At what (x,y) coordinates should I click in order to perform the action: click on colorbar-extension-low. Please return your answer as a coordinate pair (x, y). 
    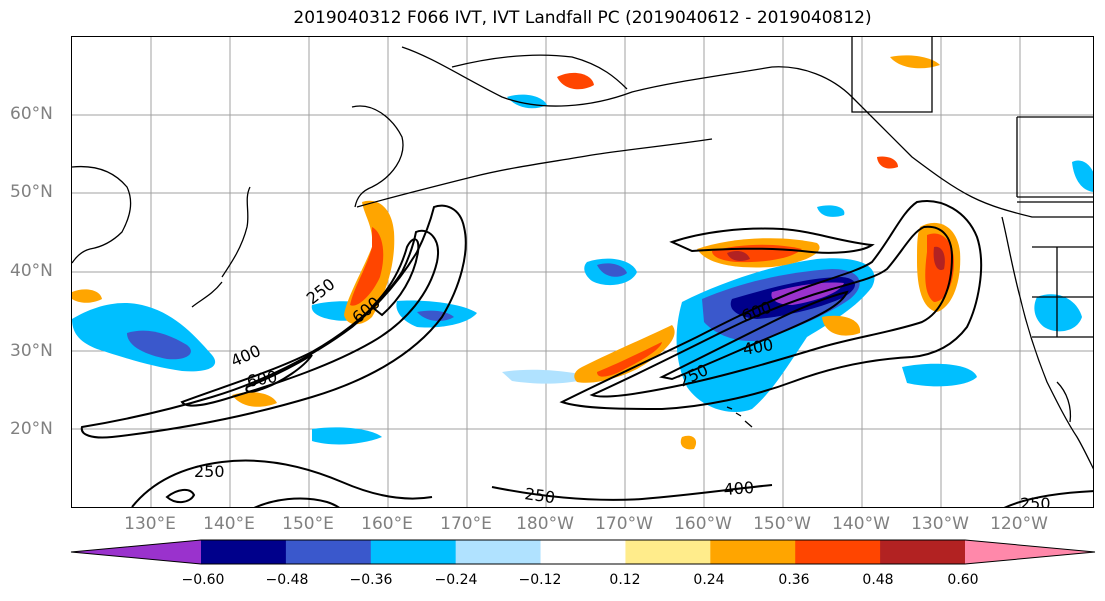
    Looking at the image, I should click on (136, 552).